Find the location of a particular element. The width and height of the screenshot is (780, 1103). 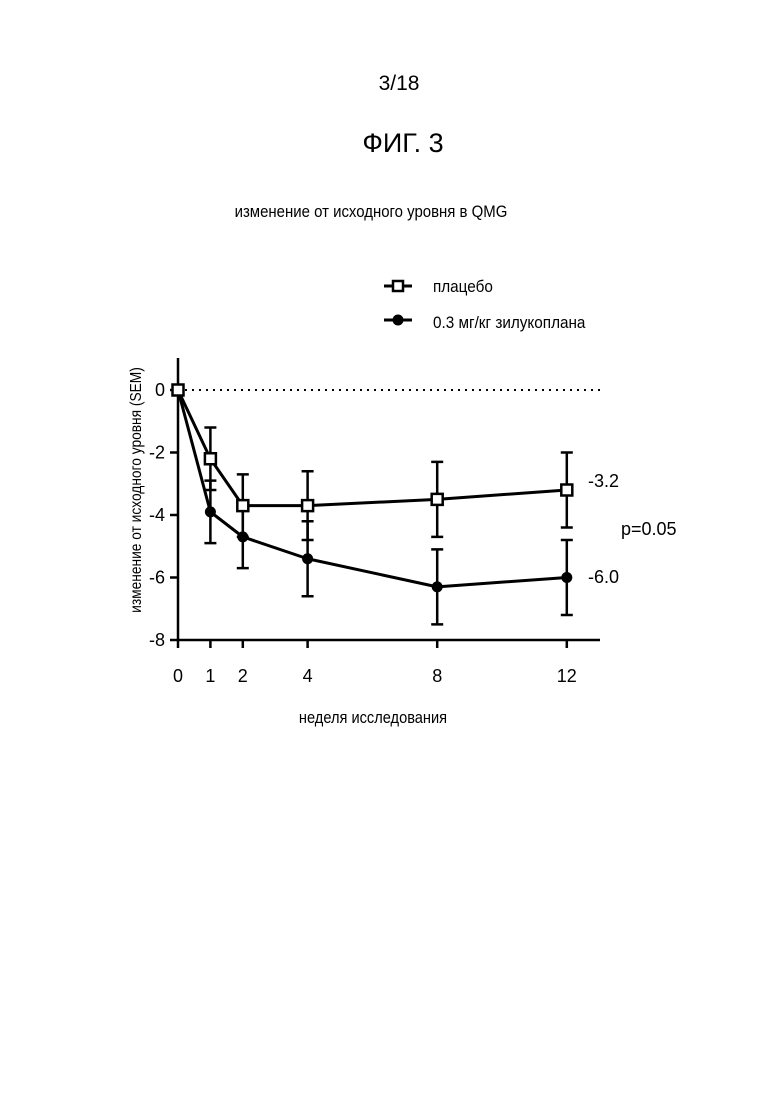

series-placebo is located at coordinates (373, 463).